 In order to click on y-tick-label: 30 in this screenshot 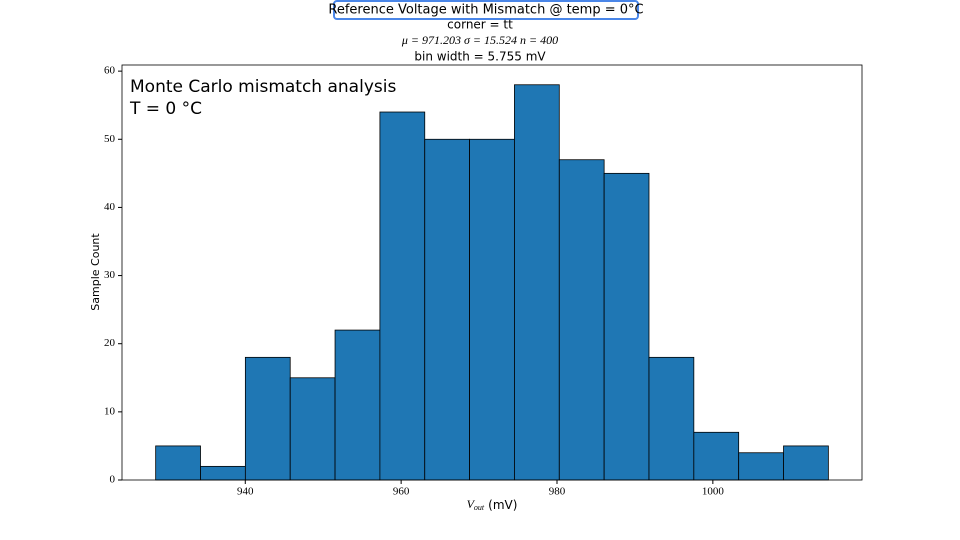, I will do `click(110, 275)`.